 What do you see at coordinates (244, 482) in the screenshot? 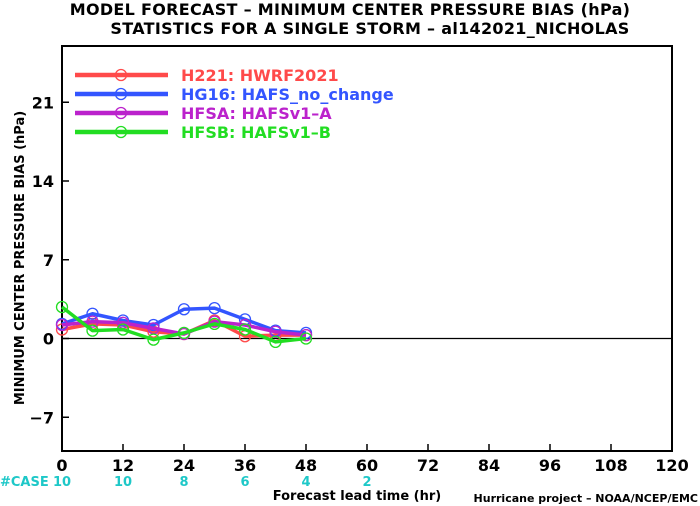
I see `case-count: 6` at bounding box center [244, 482].